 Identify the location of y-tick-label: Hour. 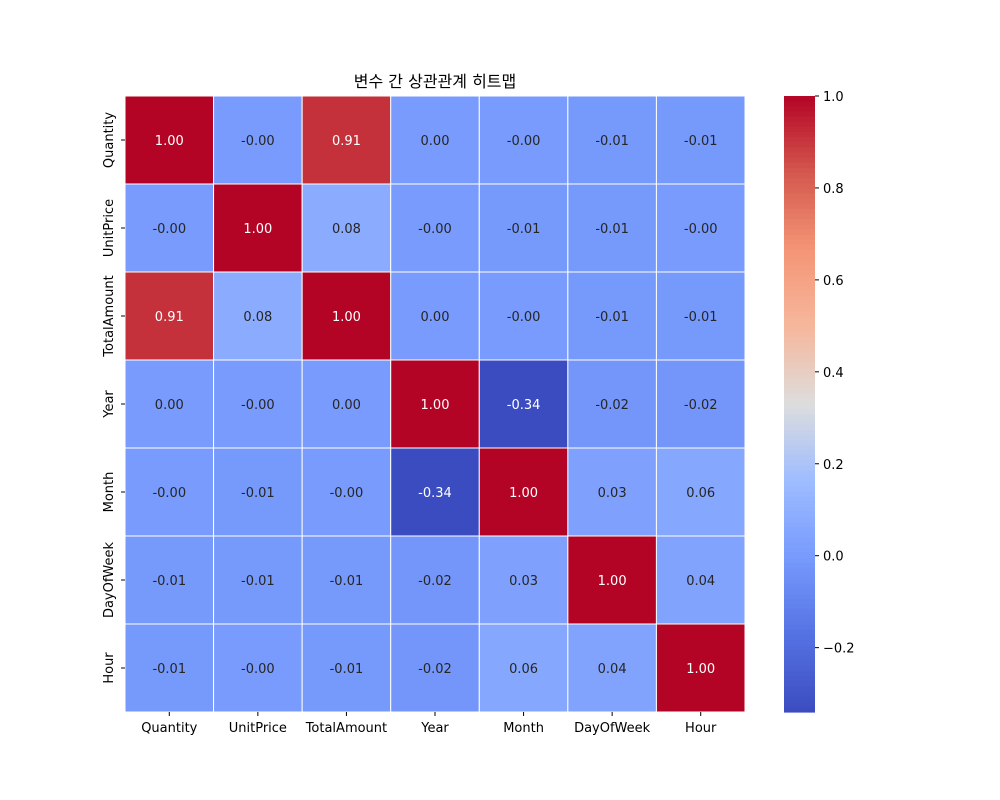
(109, 668).